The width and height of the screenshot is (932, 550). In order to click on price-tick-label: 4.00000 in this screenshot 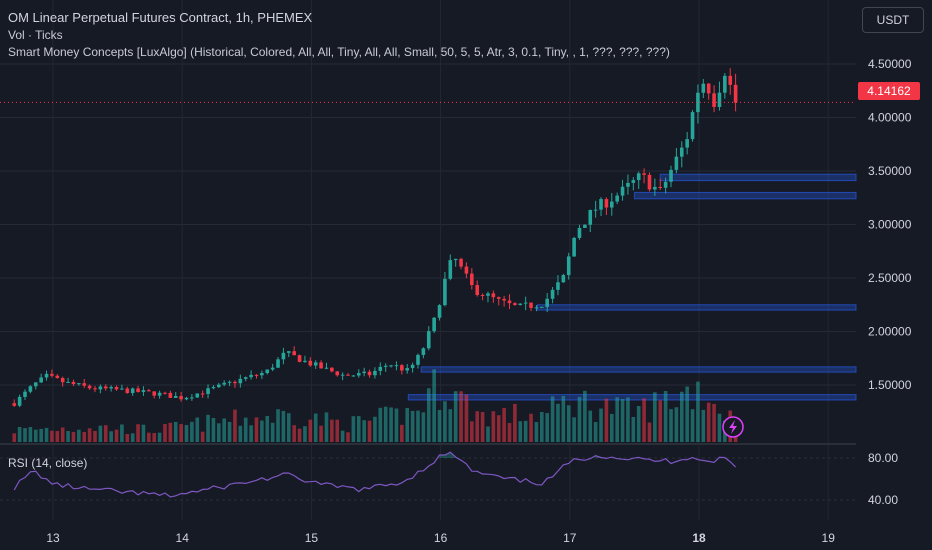, I will do `click(890, 118)`.